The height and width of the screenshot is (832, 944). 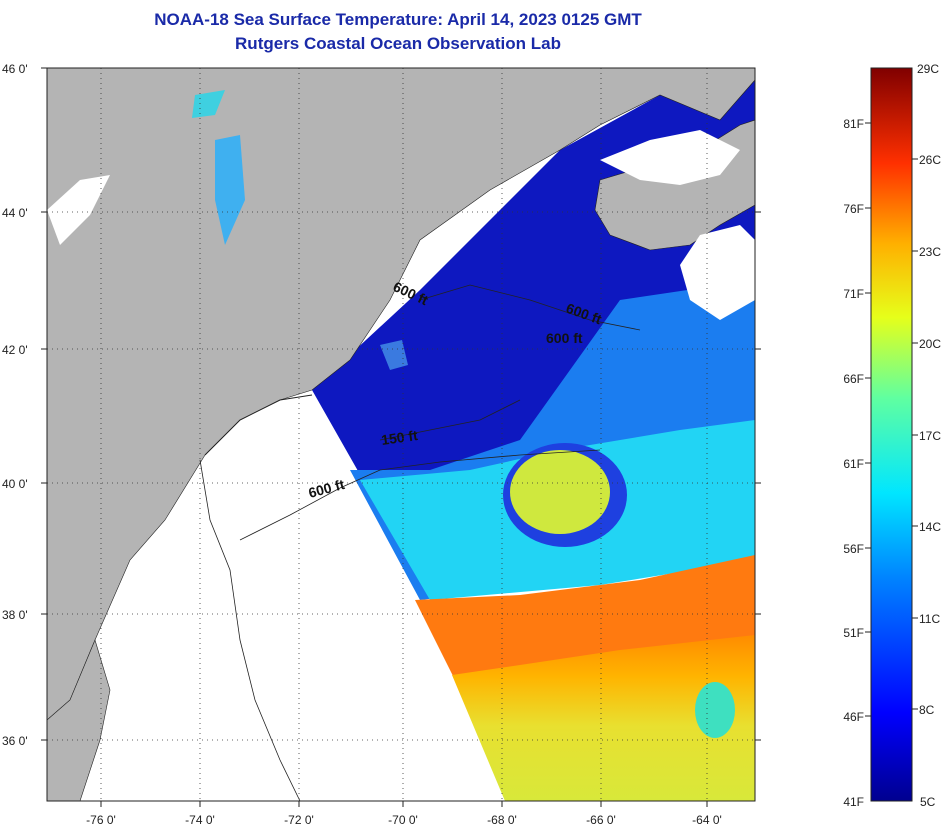 What do you see at coordinates (927, 710) in the screenshot?
I see `colorbar-celsius-label: 8C` at bounding box center [927, 710].